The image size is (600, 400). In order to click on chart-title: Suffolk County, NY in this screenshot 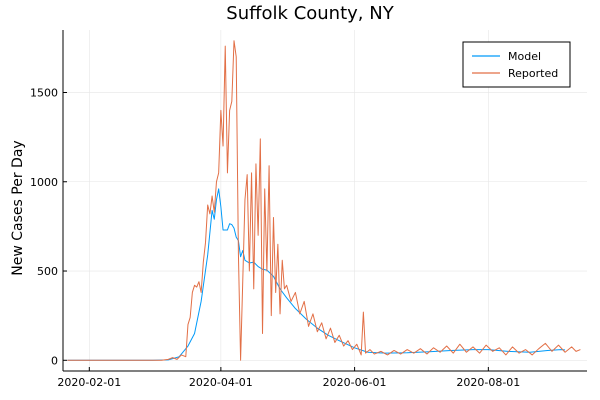, I will do `click(310, 13)`.